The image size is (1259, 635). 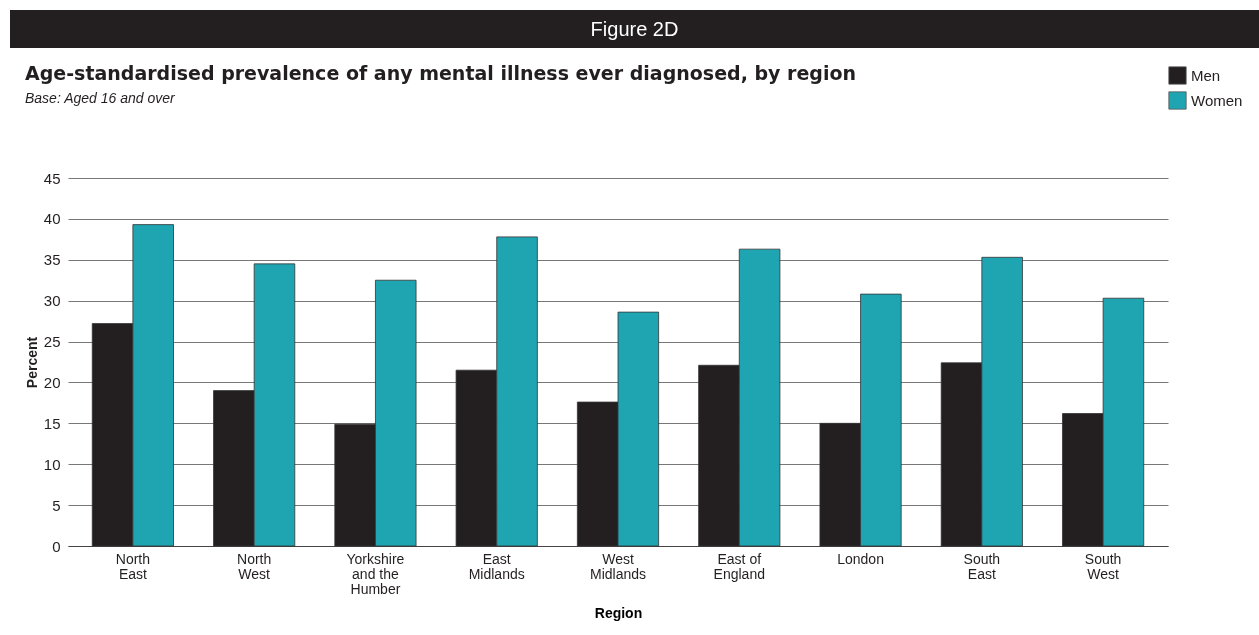 What do you see at coordinates (1206, 75) in the screenshot?
I see `legend-label: Men` at bounding box center [1206, 75].